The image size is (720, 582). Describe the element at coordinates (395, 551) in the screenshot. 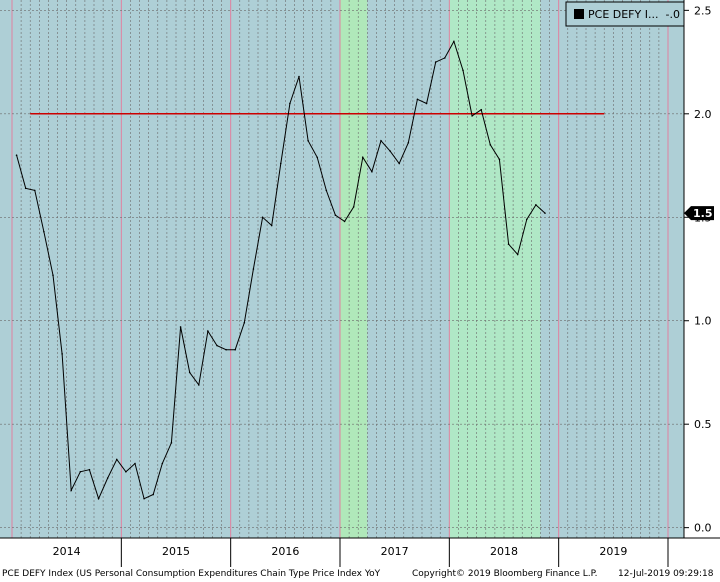

I see `x-year-label: 2017` at that location.